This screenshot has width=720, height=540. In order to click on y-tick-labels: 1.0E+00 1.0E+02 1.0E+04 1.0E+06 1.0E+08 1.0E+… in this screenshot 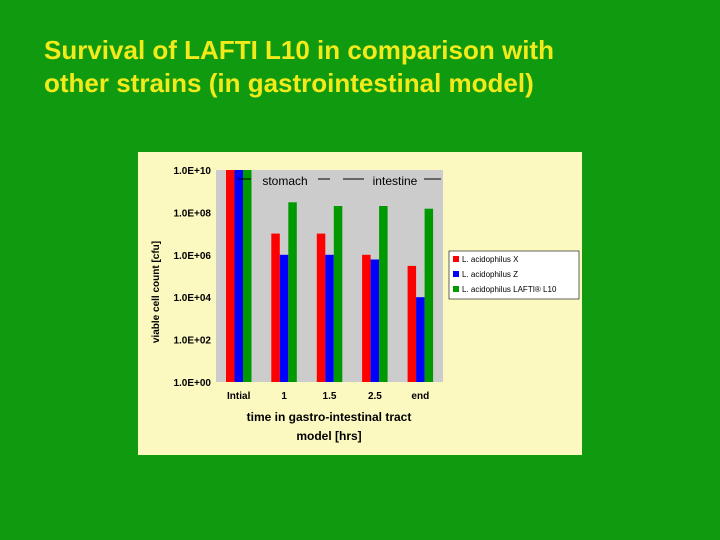, I will do `click(192, 277)`.